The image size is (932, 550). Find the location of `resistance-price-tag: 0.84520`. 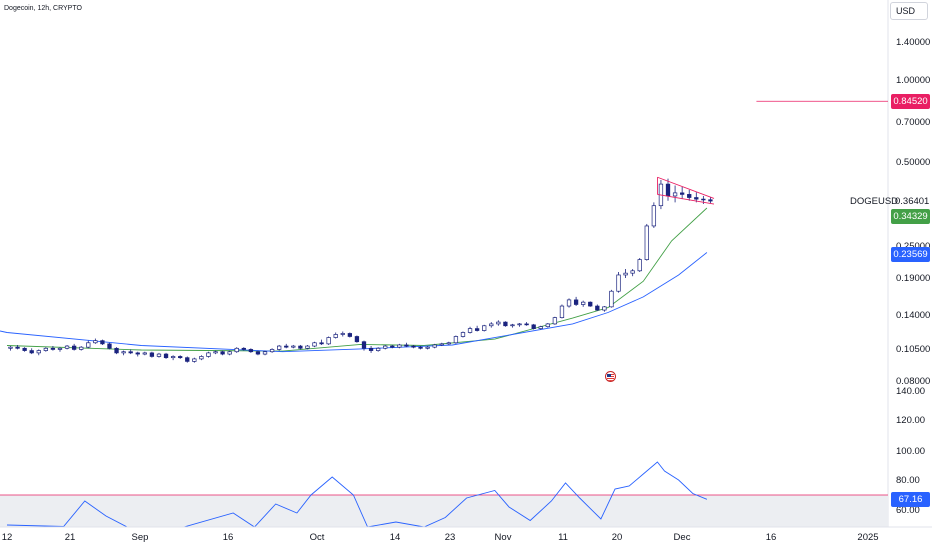

resistance-price-tag: 0.84520 is located at coordinates (910, 101).